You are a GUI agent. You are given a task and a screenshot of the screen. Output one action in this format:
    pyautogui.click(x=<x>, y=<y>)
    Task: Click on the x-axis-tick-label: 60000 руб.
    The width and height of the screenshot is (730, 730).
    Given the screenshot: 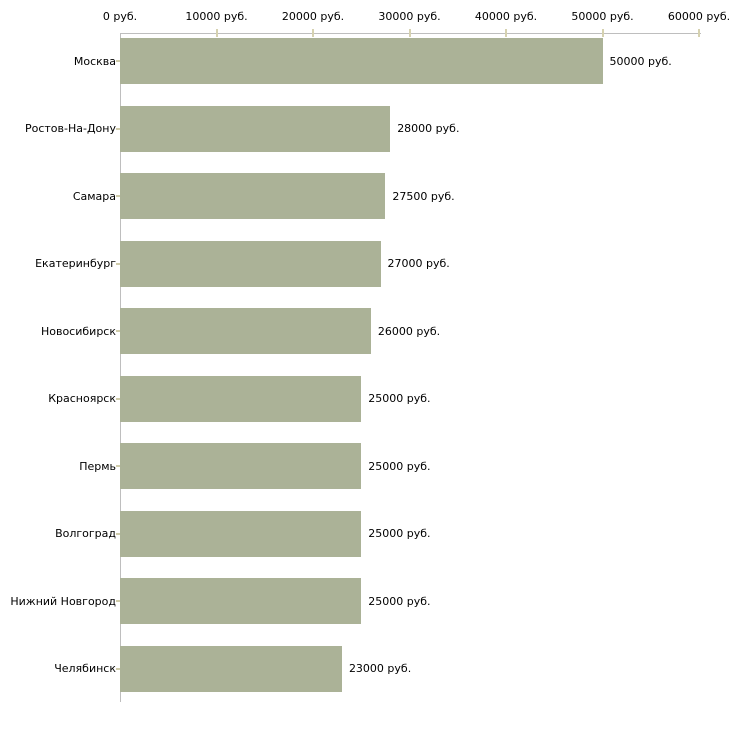 What is the action you would take?
    pyautogui.click(x=698, y=16)
    